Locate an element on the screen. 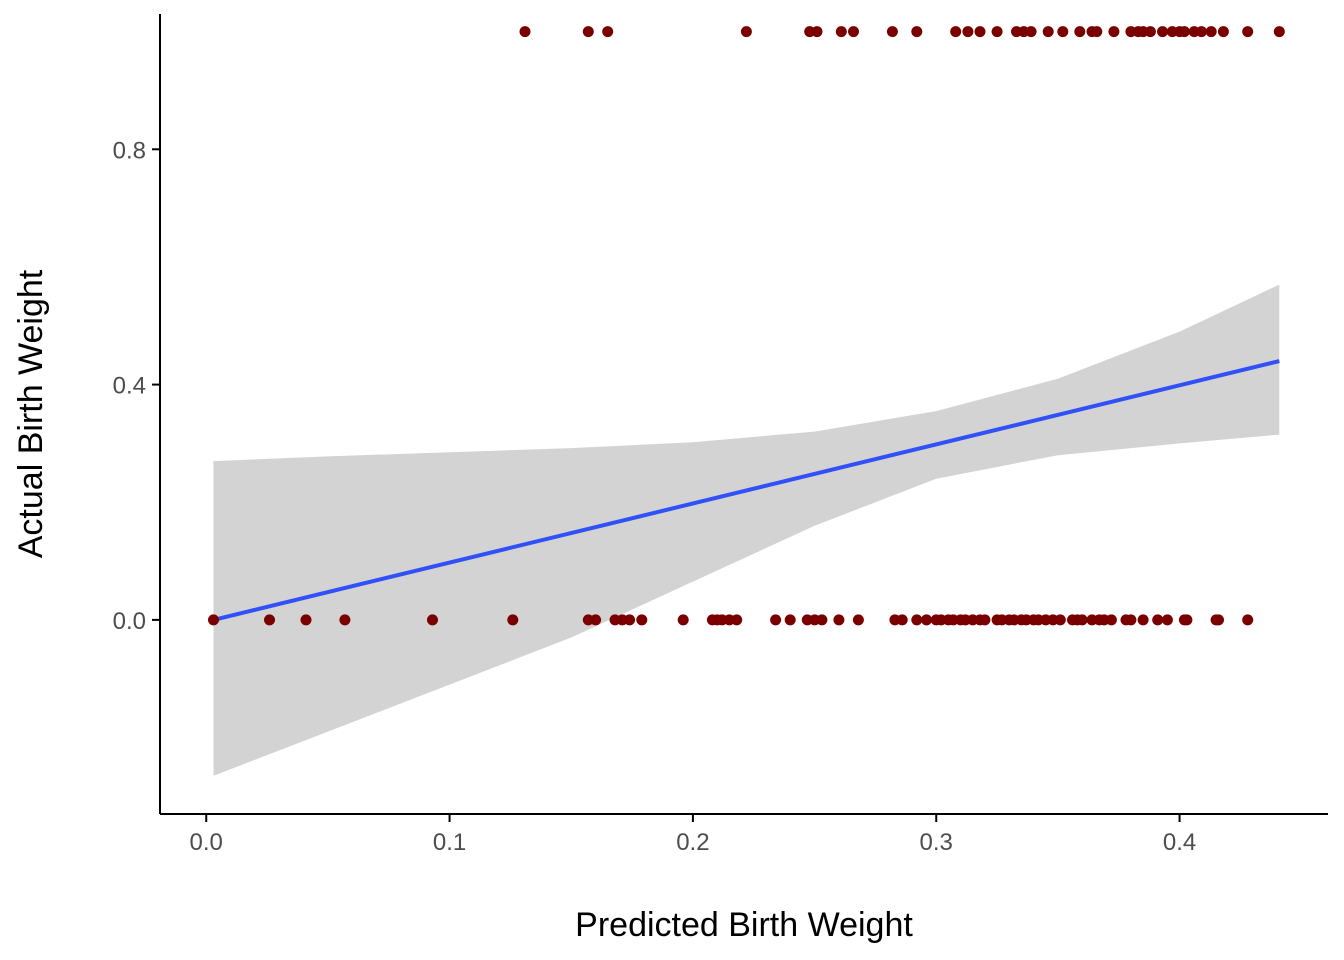 The height and width of the screenshot is (960, 1344). y-tick-label: 0.0 is located at coordinates (129, 621).